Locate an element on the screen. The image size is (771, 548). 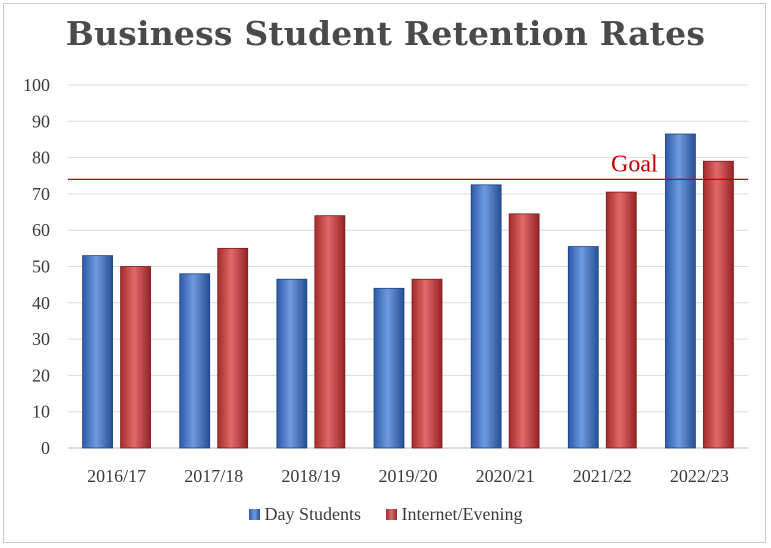
y-tick-label: 0 is located at coordinates (45, 448).